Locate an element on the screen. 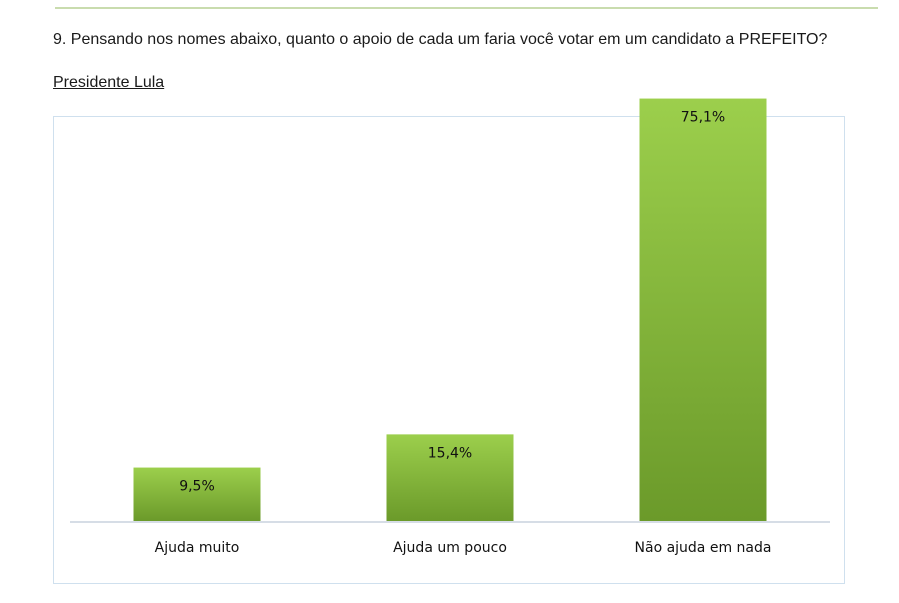 Image resolution: width=899 pixels, height=603 pixels. chart-subtitle: Presidente Lula is located at coordinates (109, 82).